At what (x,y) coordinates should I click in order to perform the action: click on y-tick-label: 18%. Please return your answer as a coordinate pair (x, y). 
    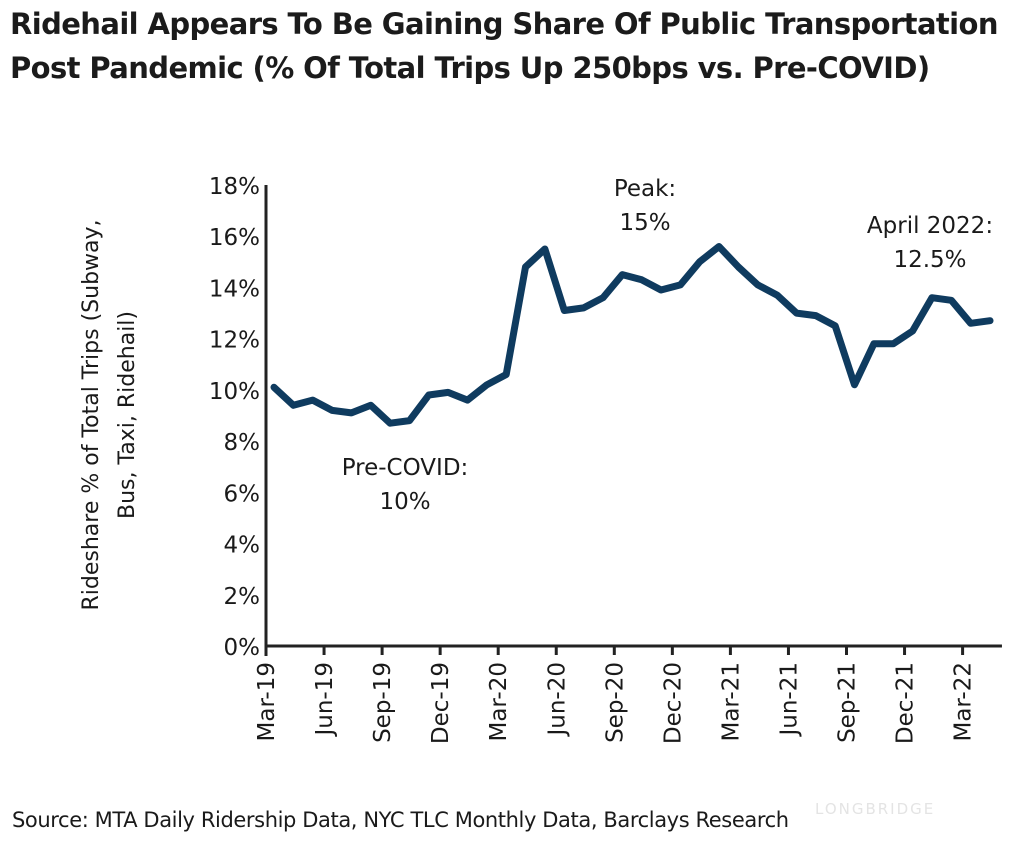
    Looking at the image, I should click on (234, 187).